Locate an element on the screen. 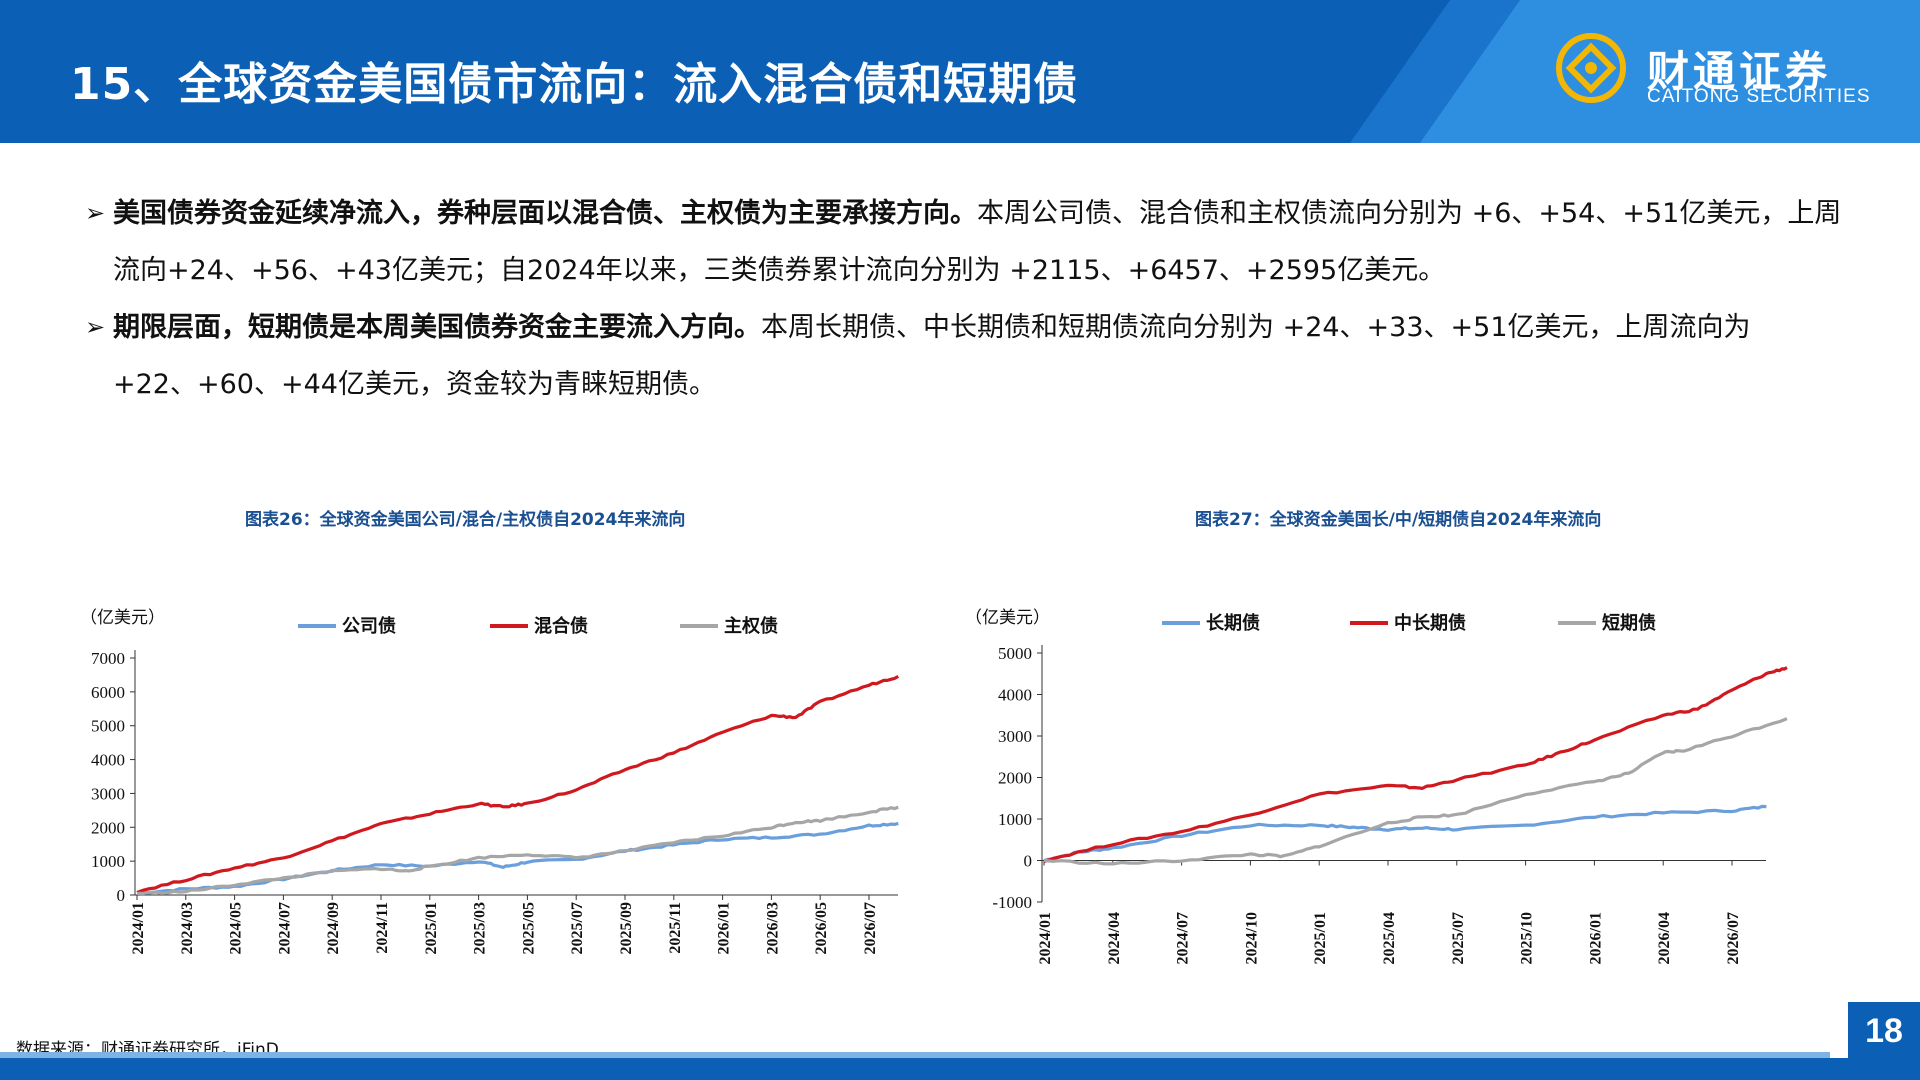 Image resolution: width=1920 pixels, height=1080 pixels. x-tick-label: 2024/03 is located at coordinates (187, 928).